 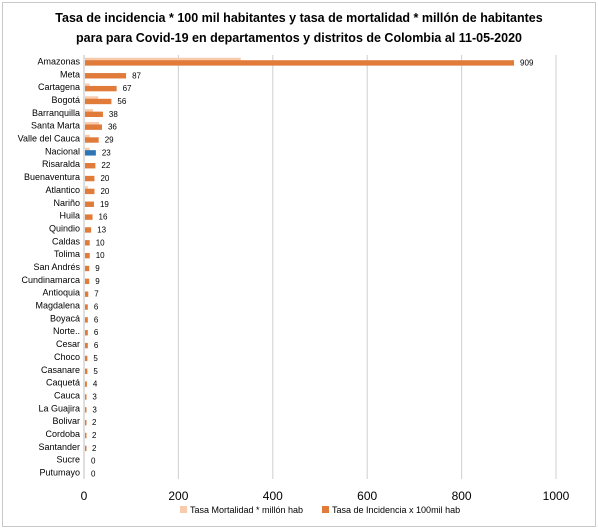 What do you see at coordinates (61, 293) in the screenshot?
I see `category-label: Antioquia` at bounding box center [61, 293].